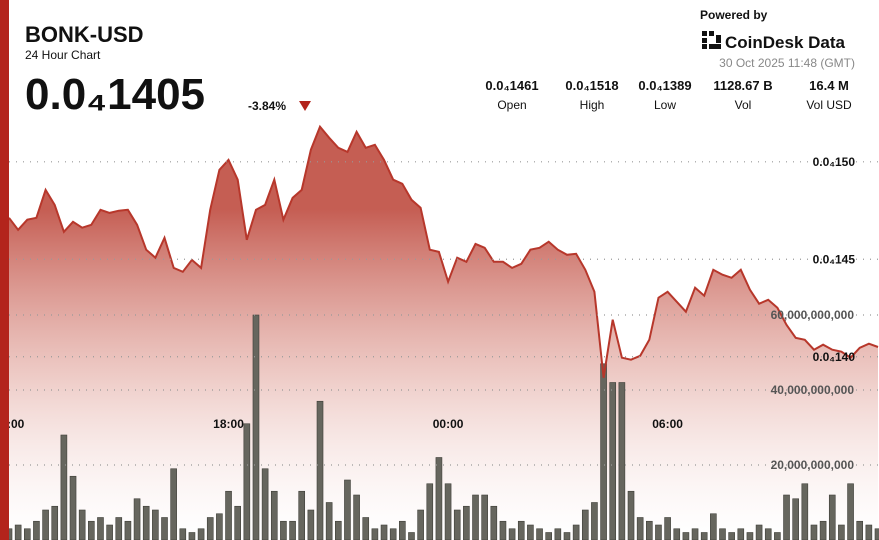  Describe the element at coordinates (813, 465) in the screenshot. I see `y2-tick-label: 20,000,000,000` at that location.